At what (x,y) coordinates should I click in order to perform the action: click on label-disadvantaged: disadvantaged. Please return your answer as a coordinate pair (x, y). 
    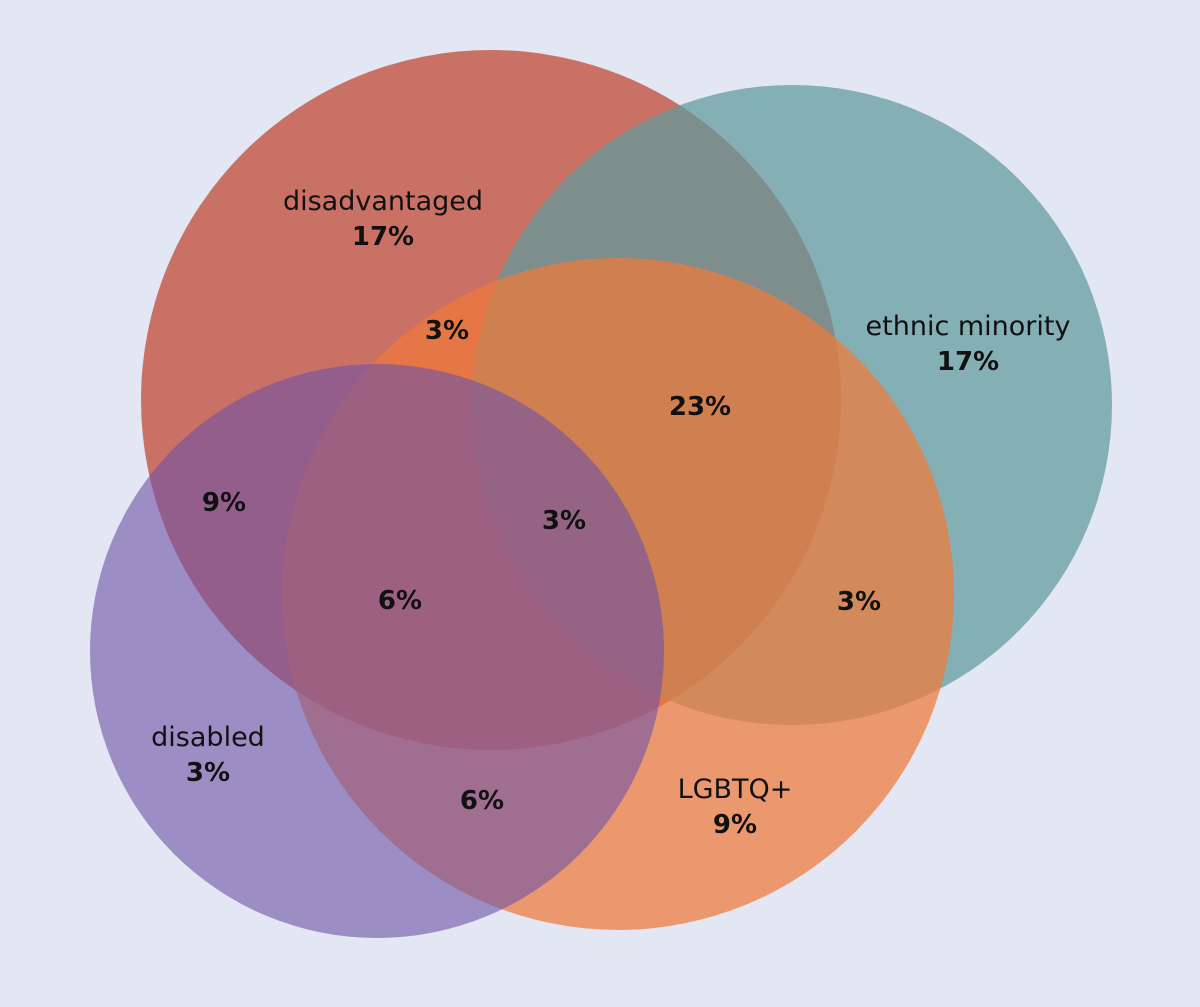
    Looking at the image, I should click on (383, 201).